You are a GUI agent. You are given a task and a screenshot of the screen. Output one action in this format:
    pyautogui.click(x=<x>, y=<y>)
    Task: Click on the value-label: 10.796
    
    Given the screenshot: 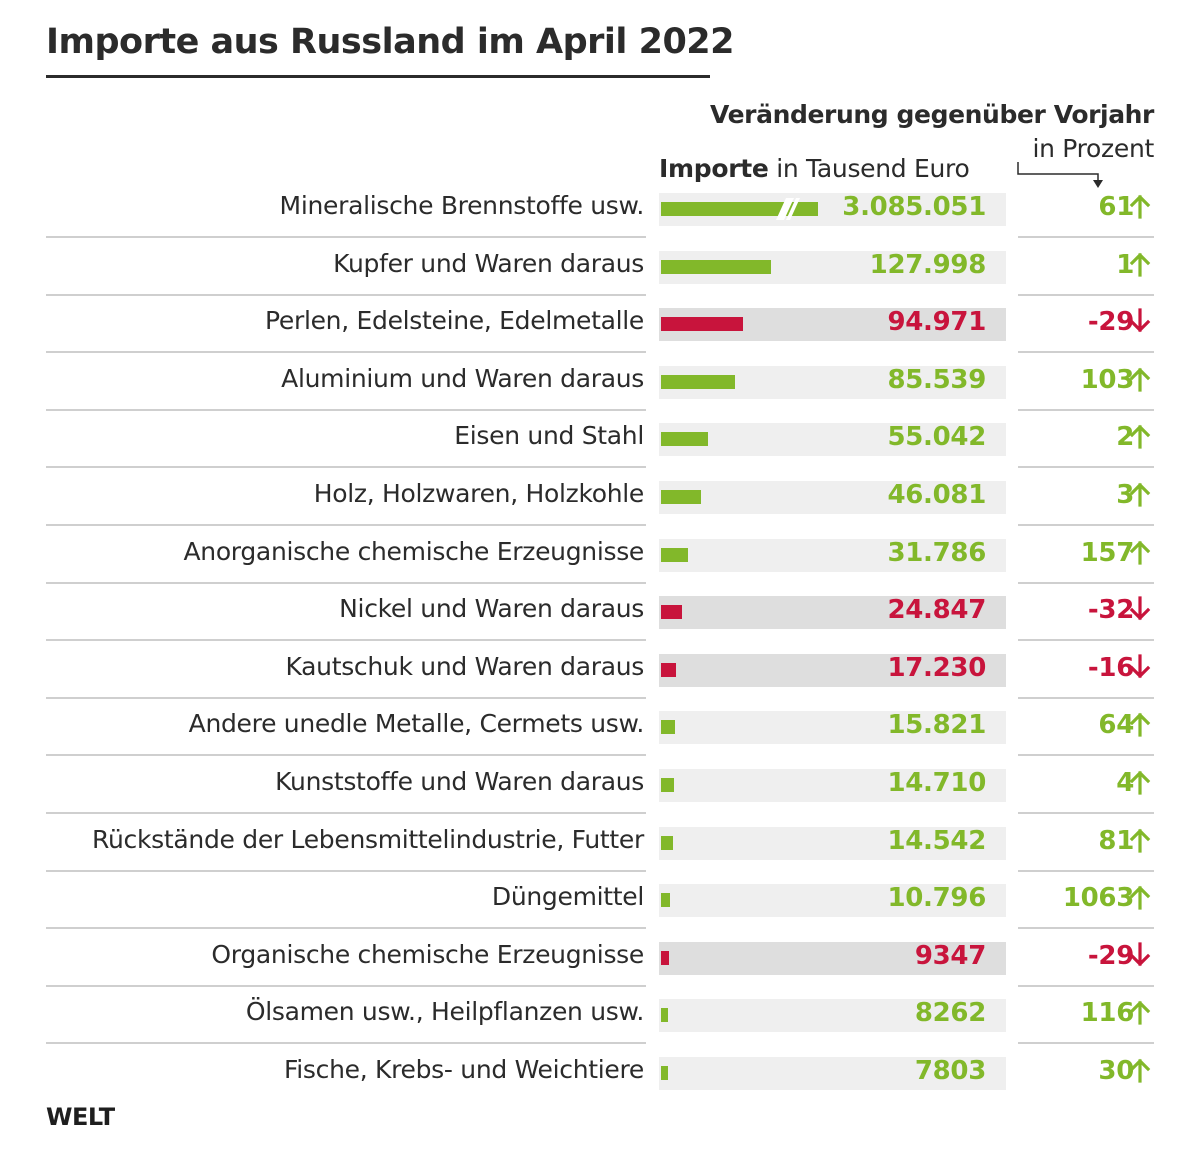 What is the action you would take?
    pyautogui.click(x=936, y=898)
    